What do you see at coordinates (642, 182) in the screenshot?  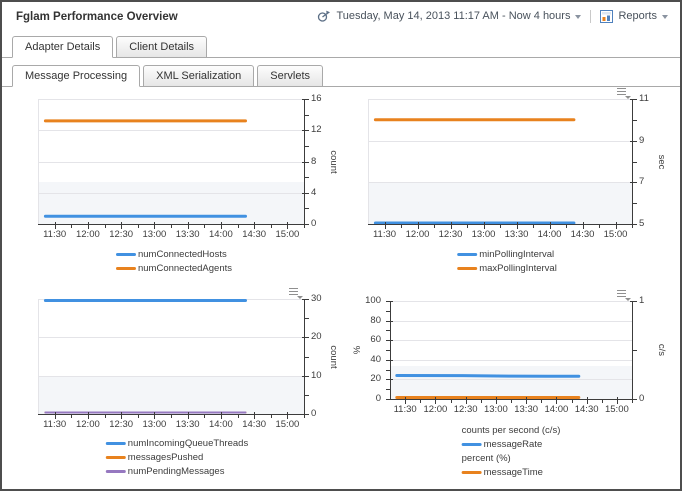 I see `y-tick-label: 7` at bounding box center [642, 182].